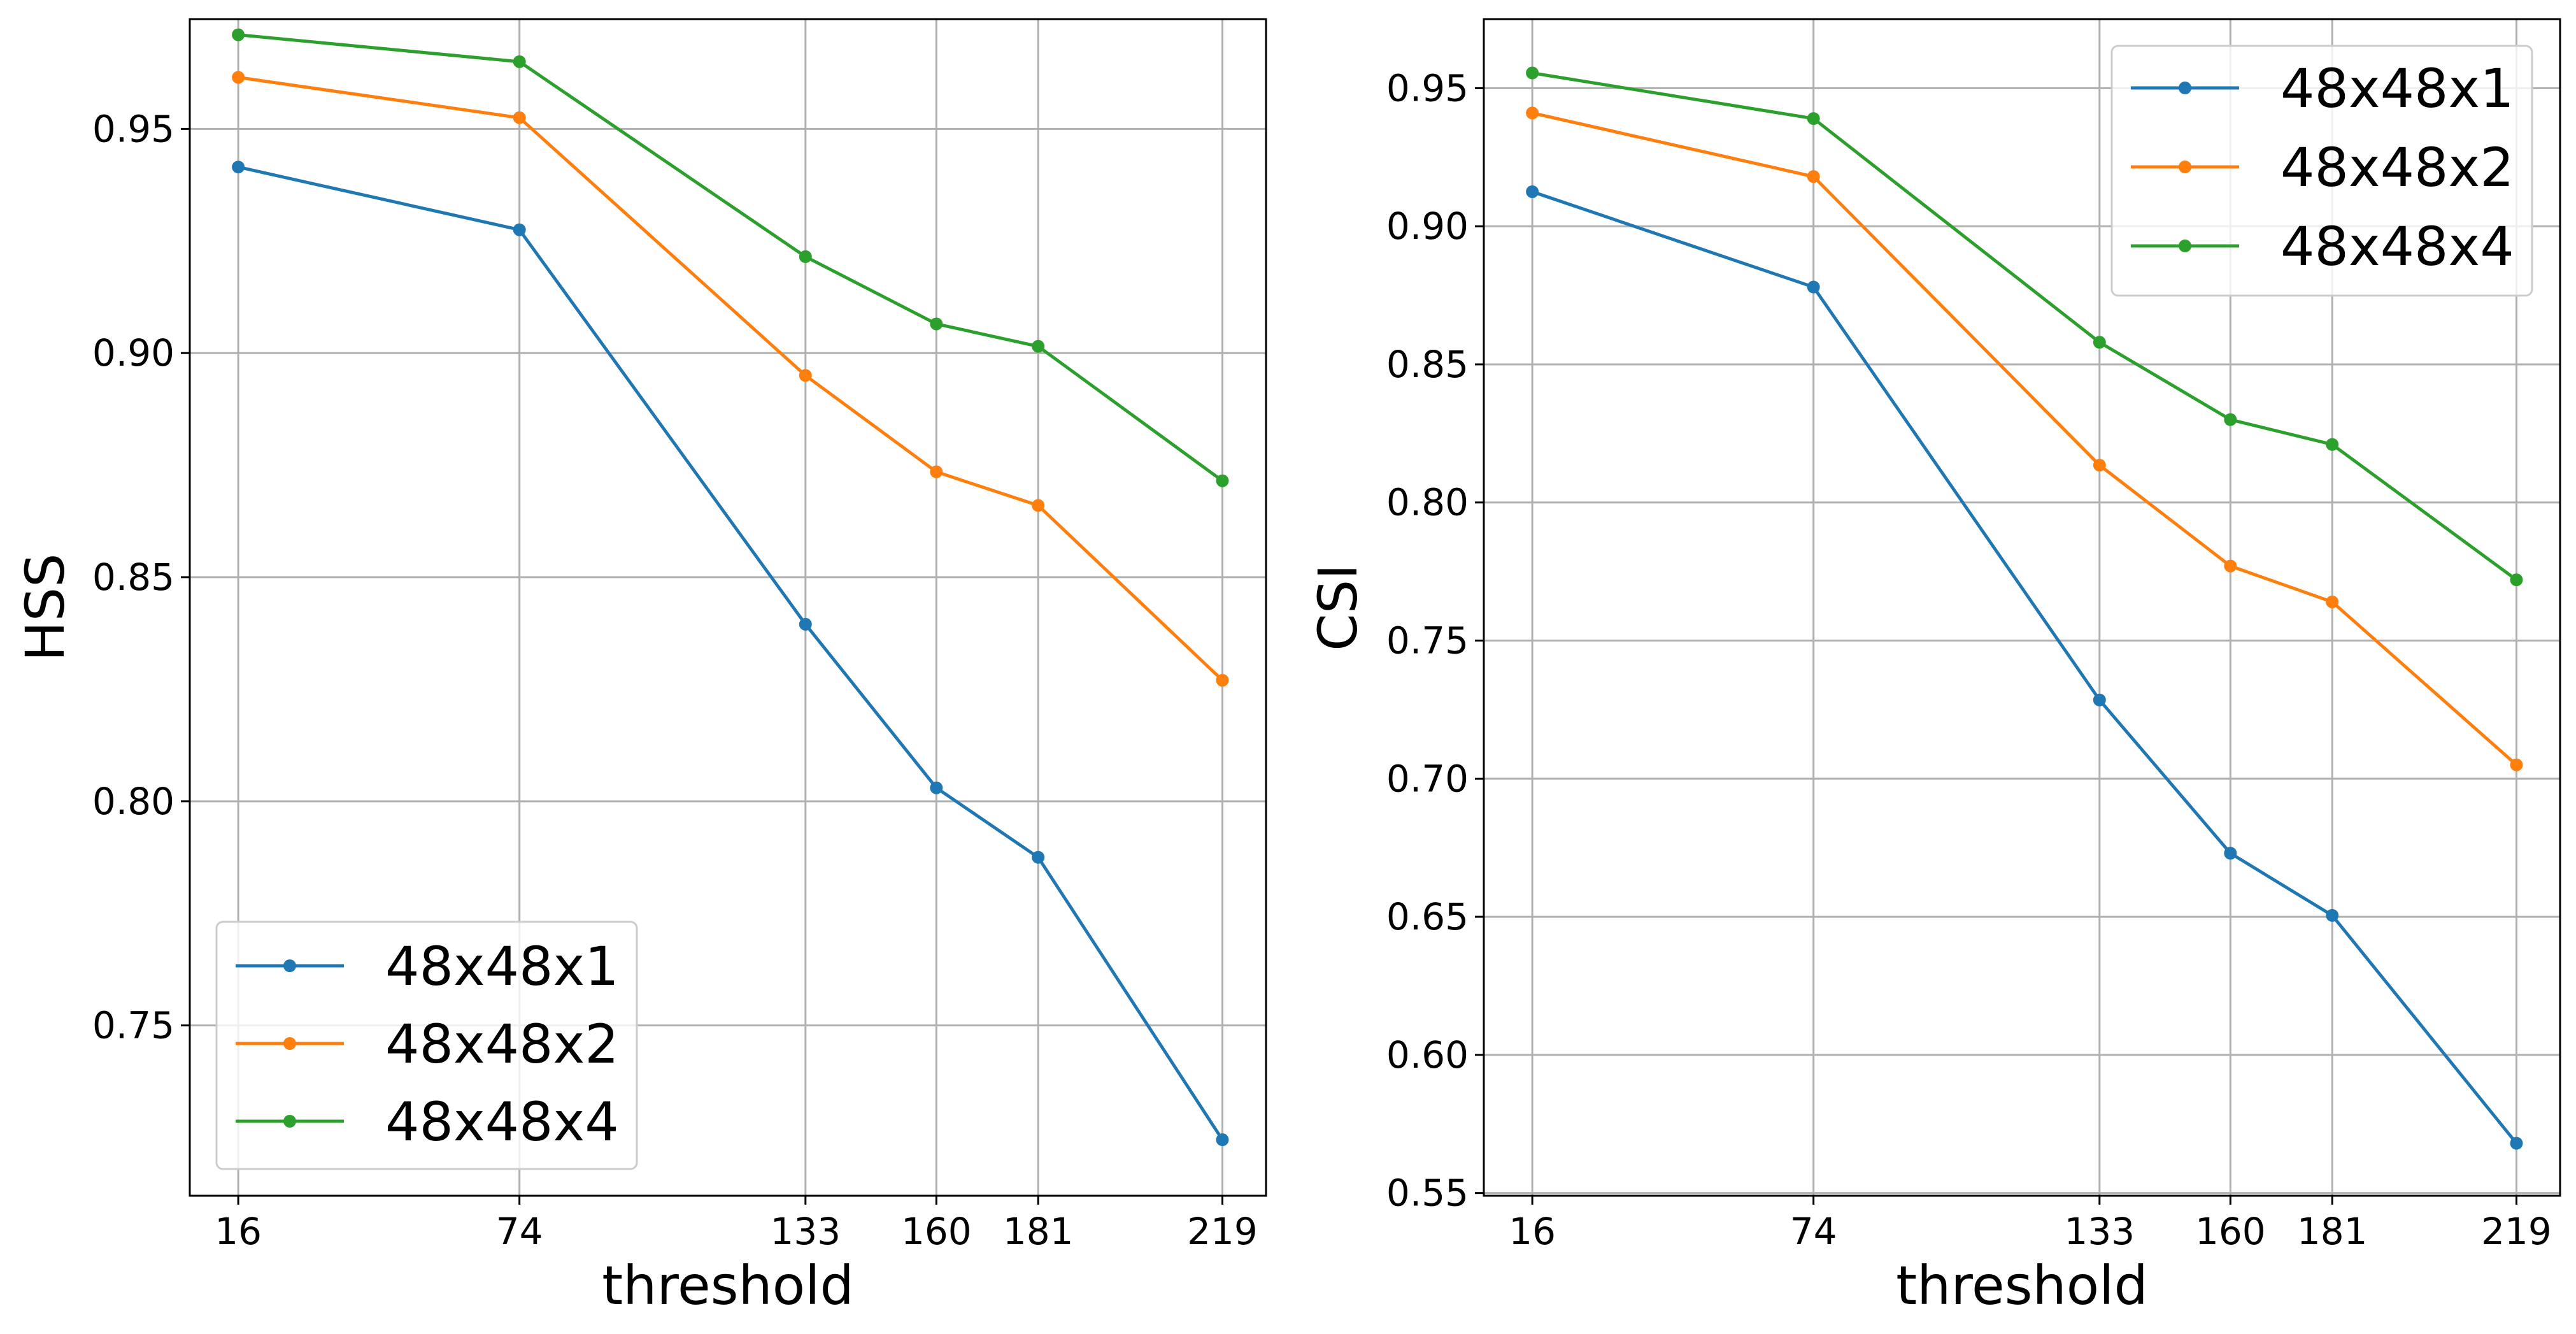  I want to click on csi-y-ticks: 0.55 0.60 0.65 0.70 0.75 0.80 0.85 0.90 0.95, so click(1435, 640).